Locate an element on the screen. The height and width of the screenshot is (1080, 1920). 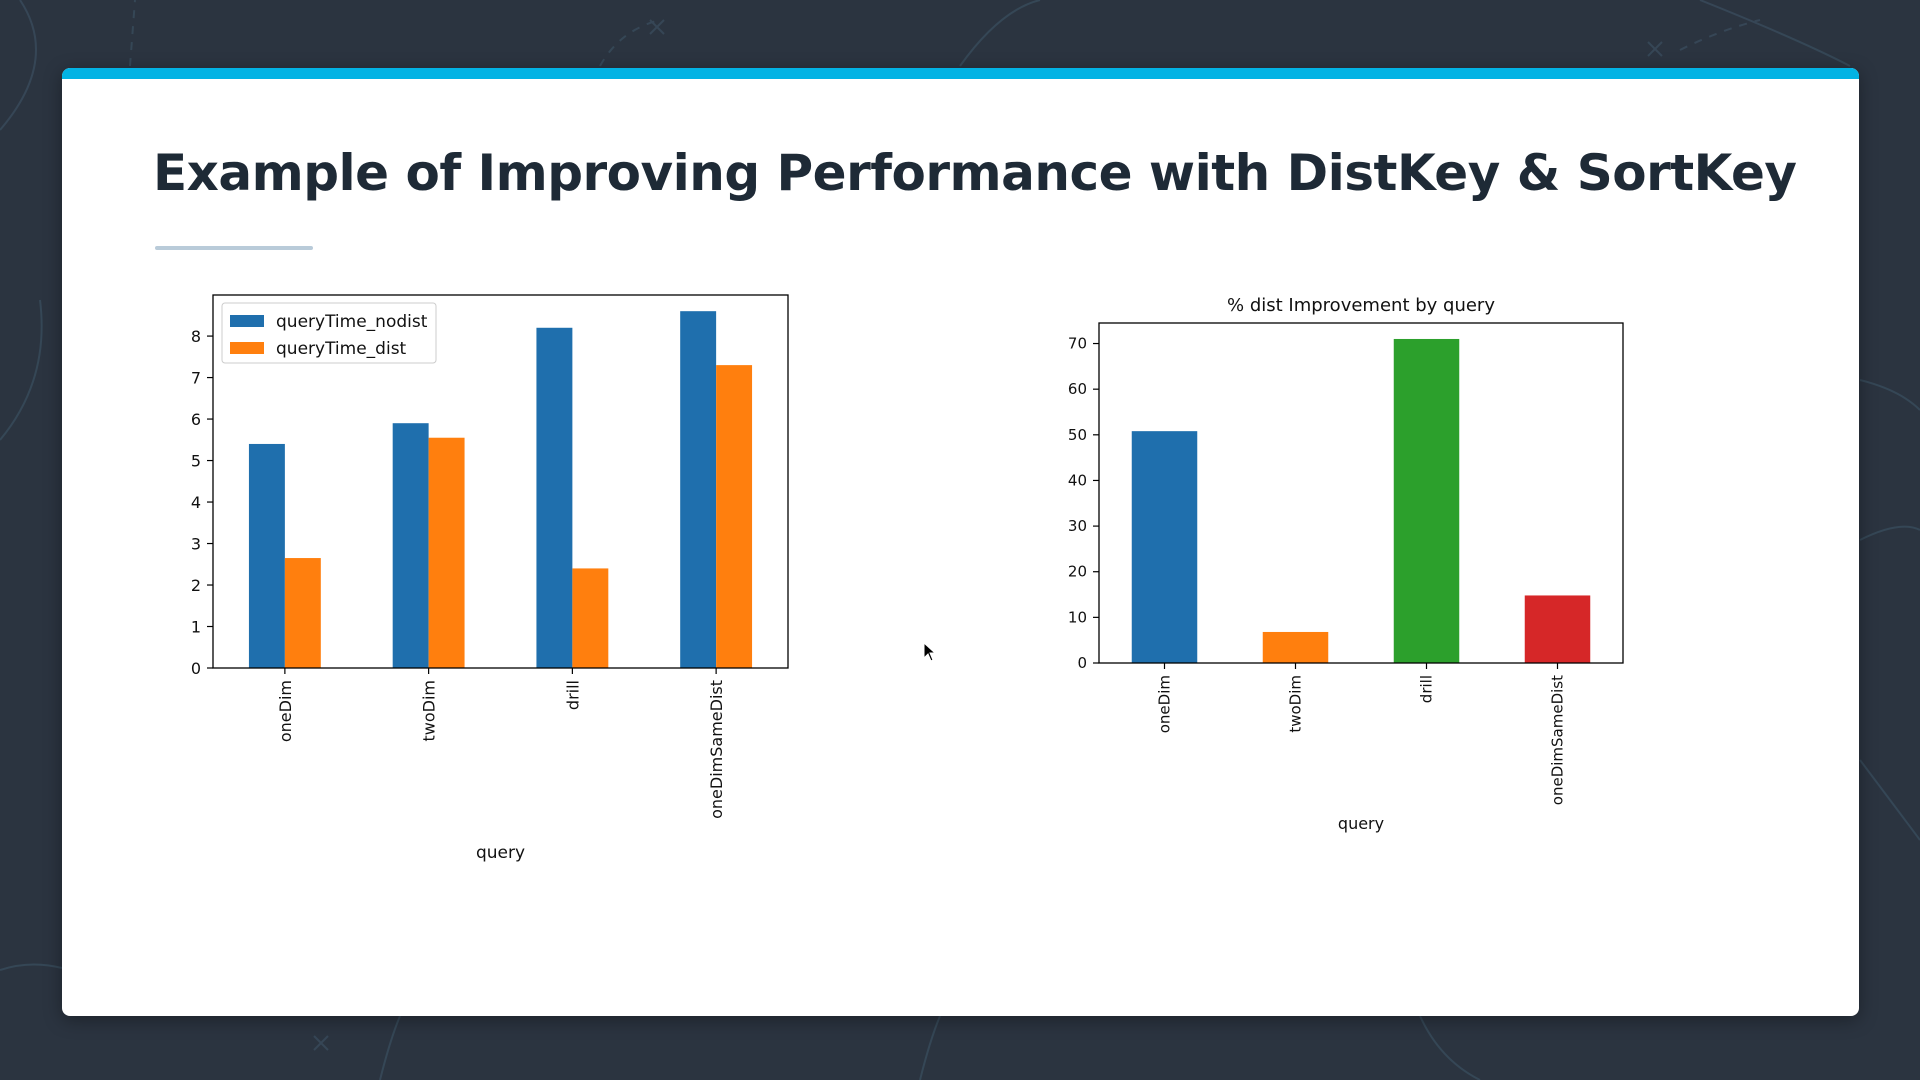
y-tick-label: 6 is located at coordinates (196, 419).